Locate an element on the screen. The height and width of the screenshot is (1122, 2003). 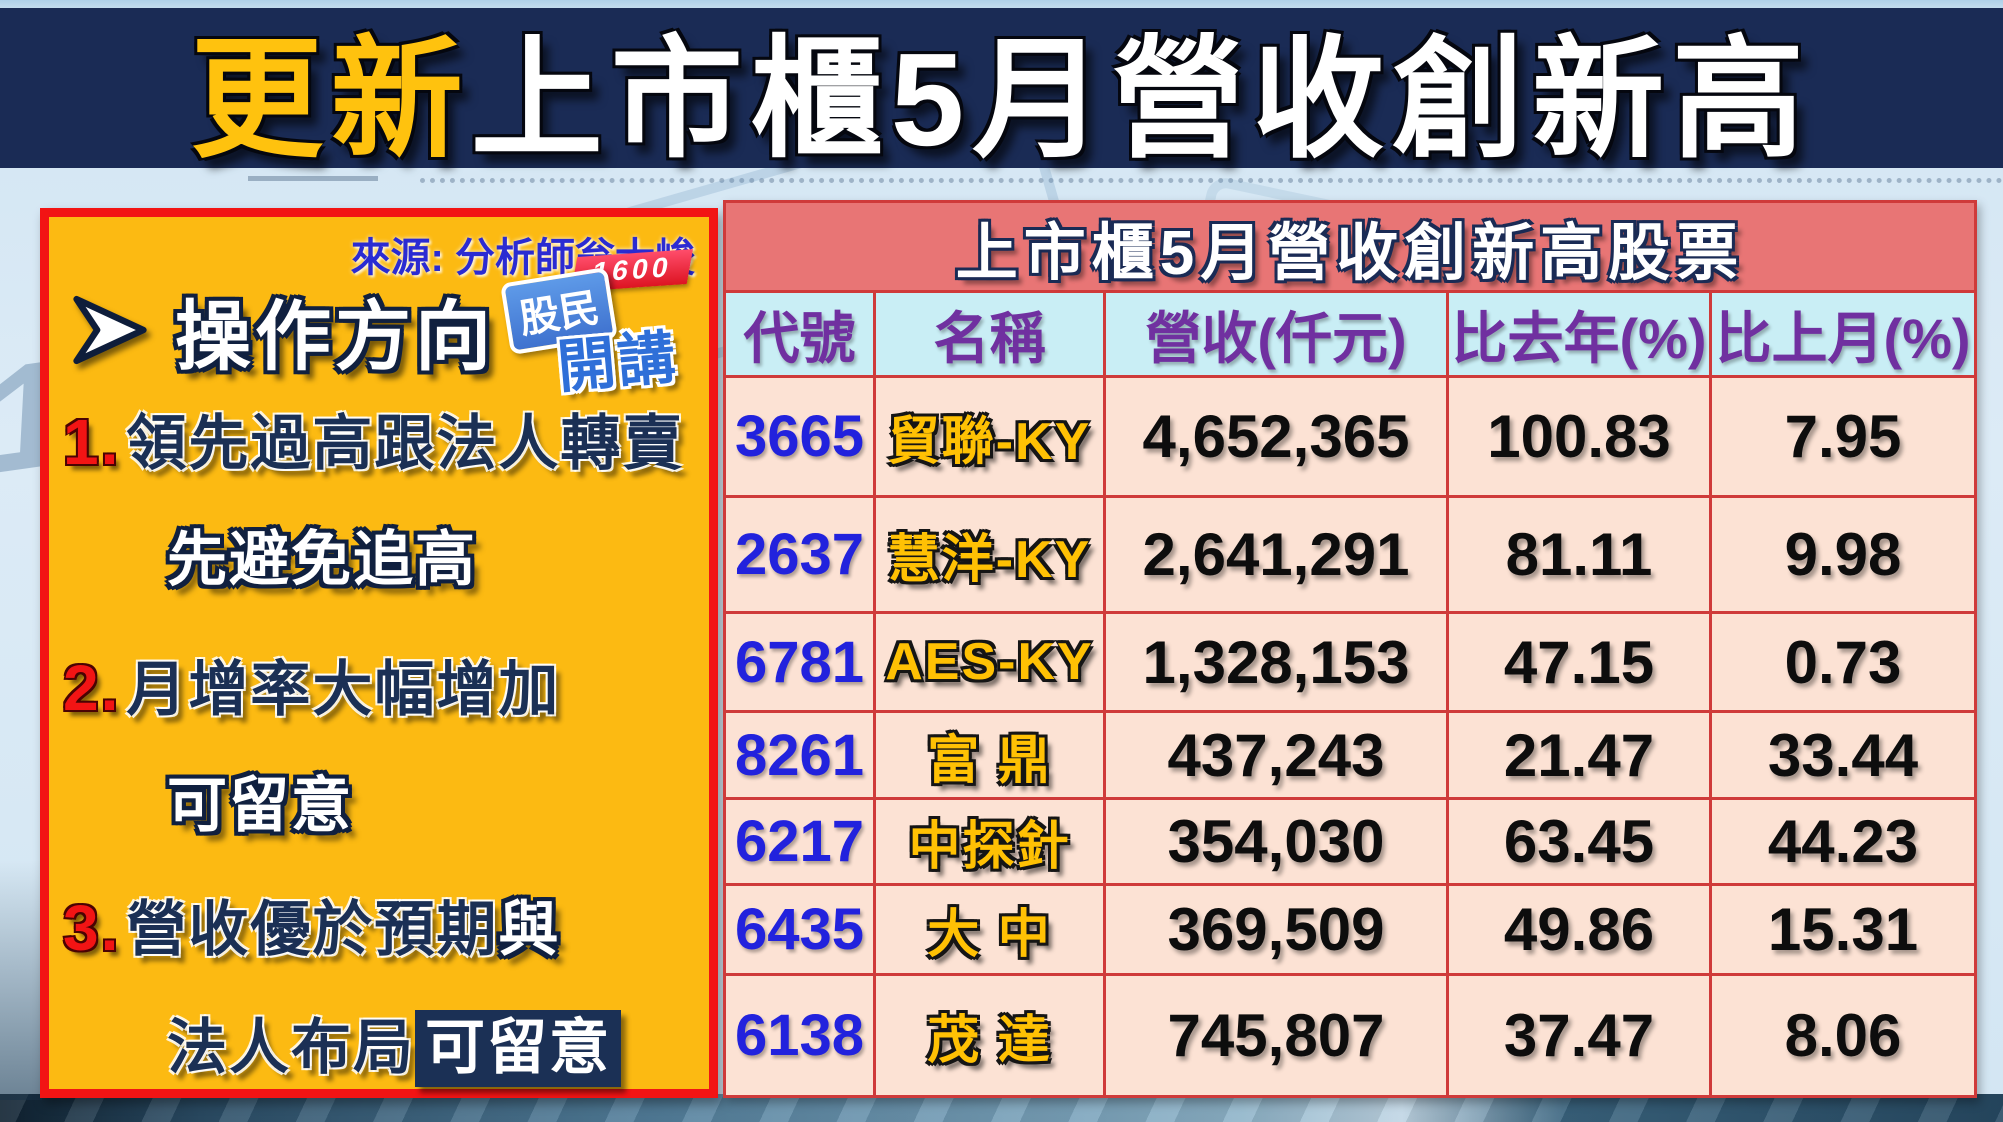
list-item-1-line-1: 1. 領先過高跟法人轉賣 is located at coordinates (374, 442).